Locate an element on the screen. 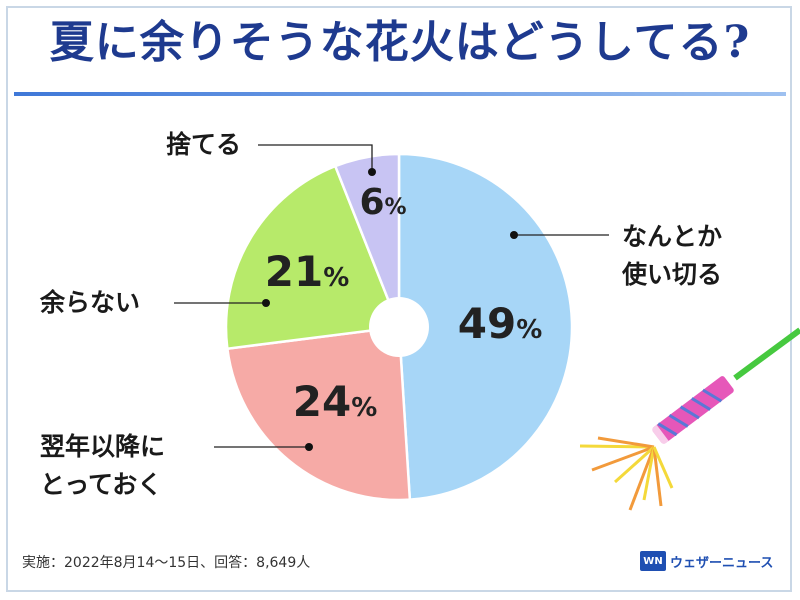  firework-sparkler-icon is located at coordinates (689, 419).